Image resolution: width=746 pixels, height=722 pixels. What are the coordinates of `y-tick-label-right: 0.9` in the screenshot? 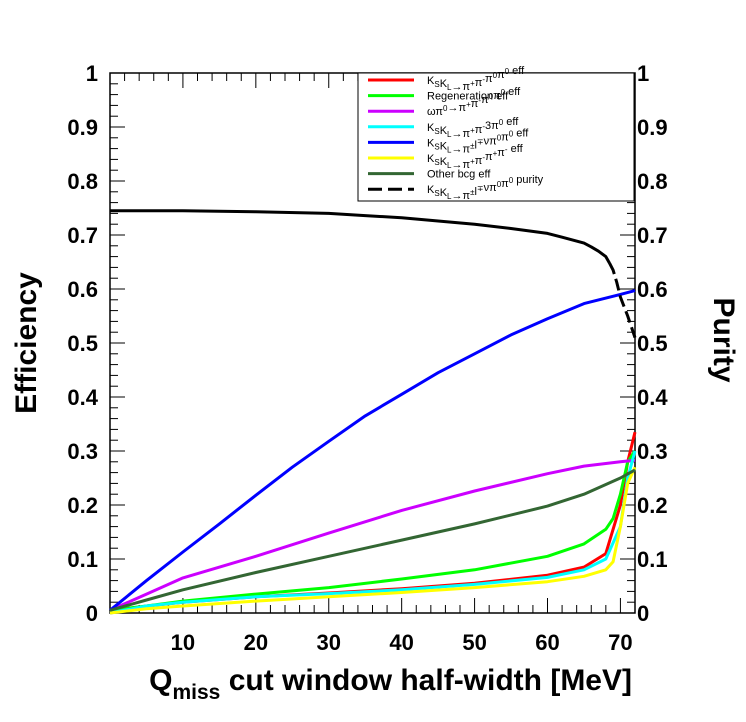 It's located at (652, 127).